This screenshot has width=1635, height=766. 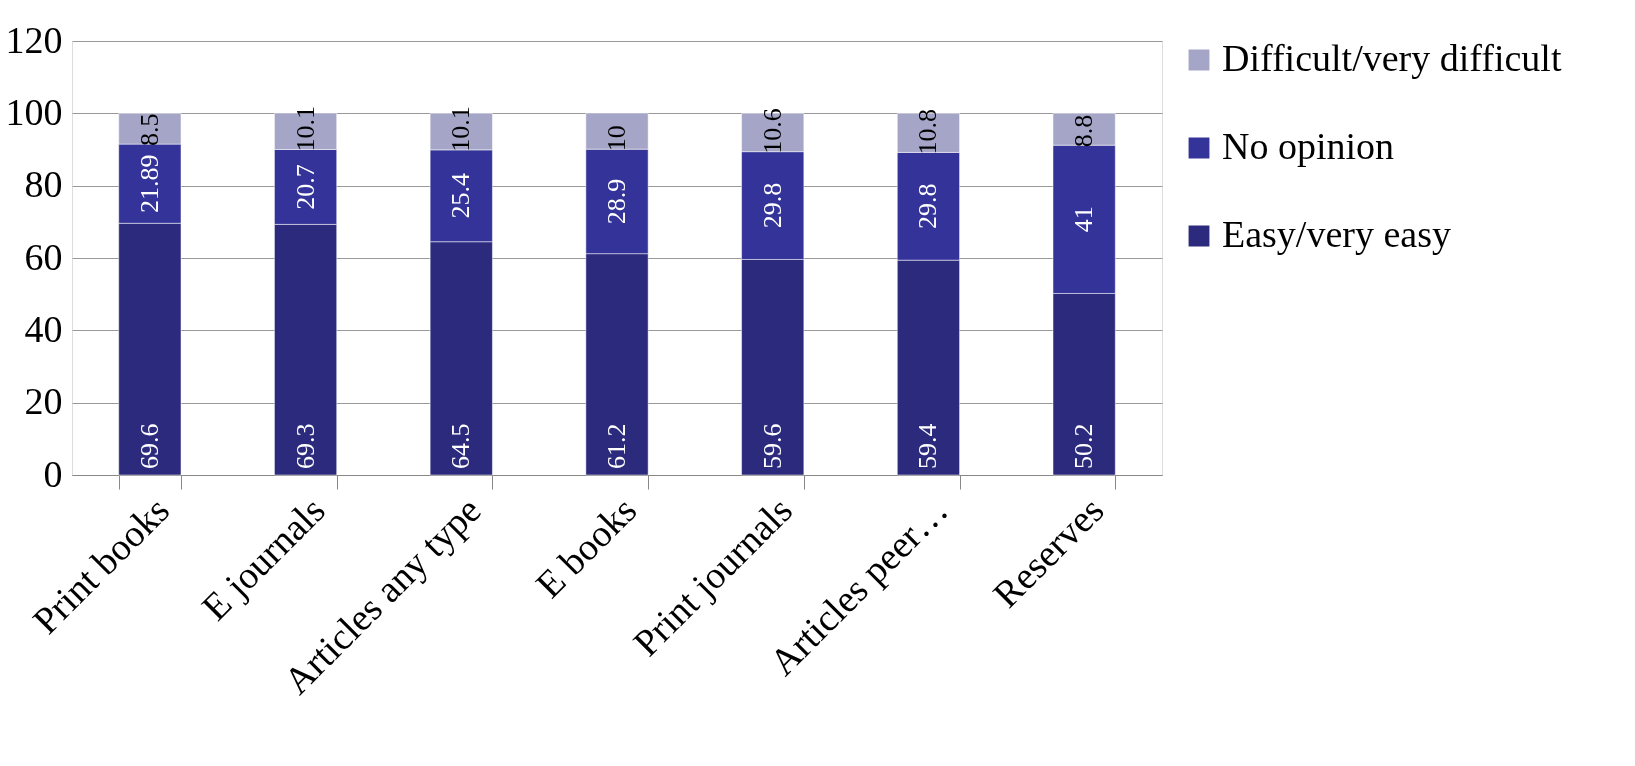 What do you see at coordinates (772, 131) in the screenshot?
I see `data-label: 10.6` at bounding box center [772, 131].